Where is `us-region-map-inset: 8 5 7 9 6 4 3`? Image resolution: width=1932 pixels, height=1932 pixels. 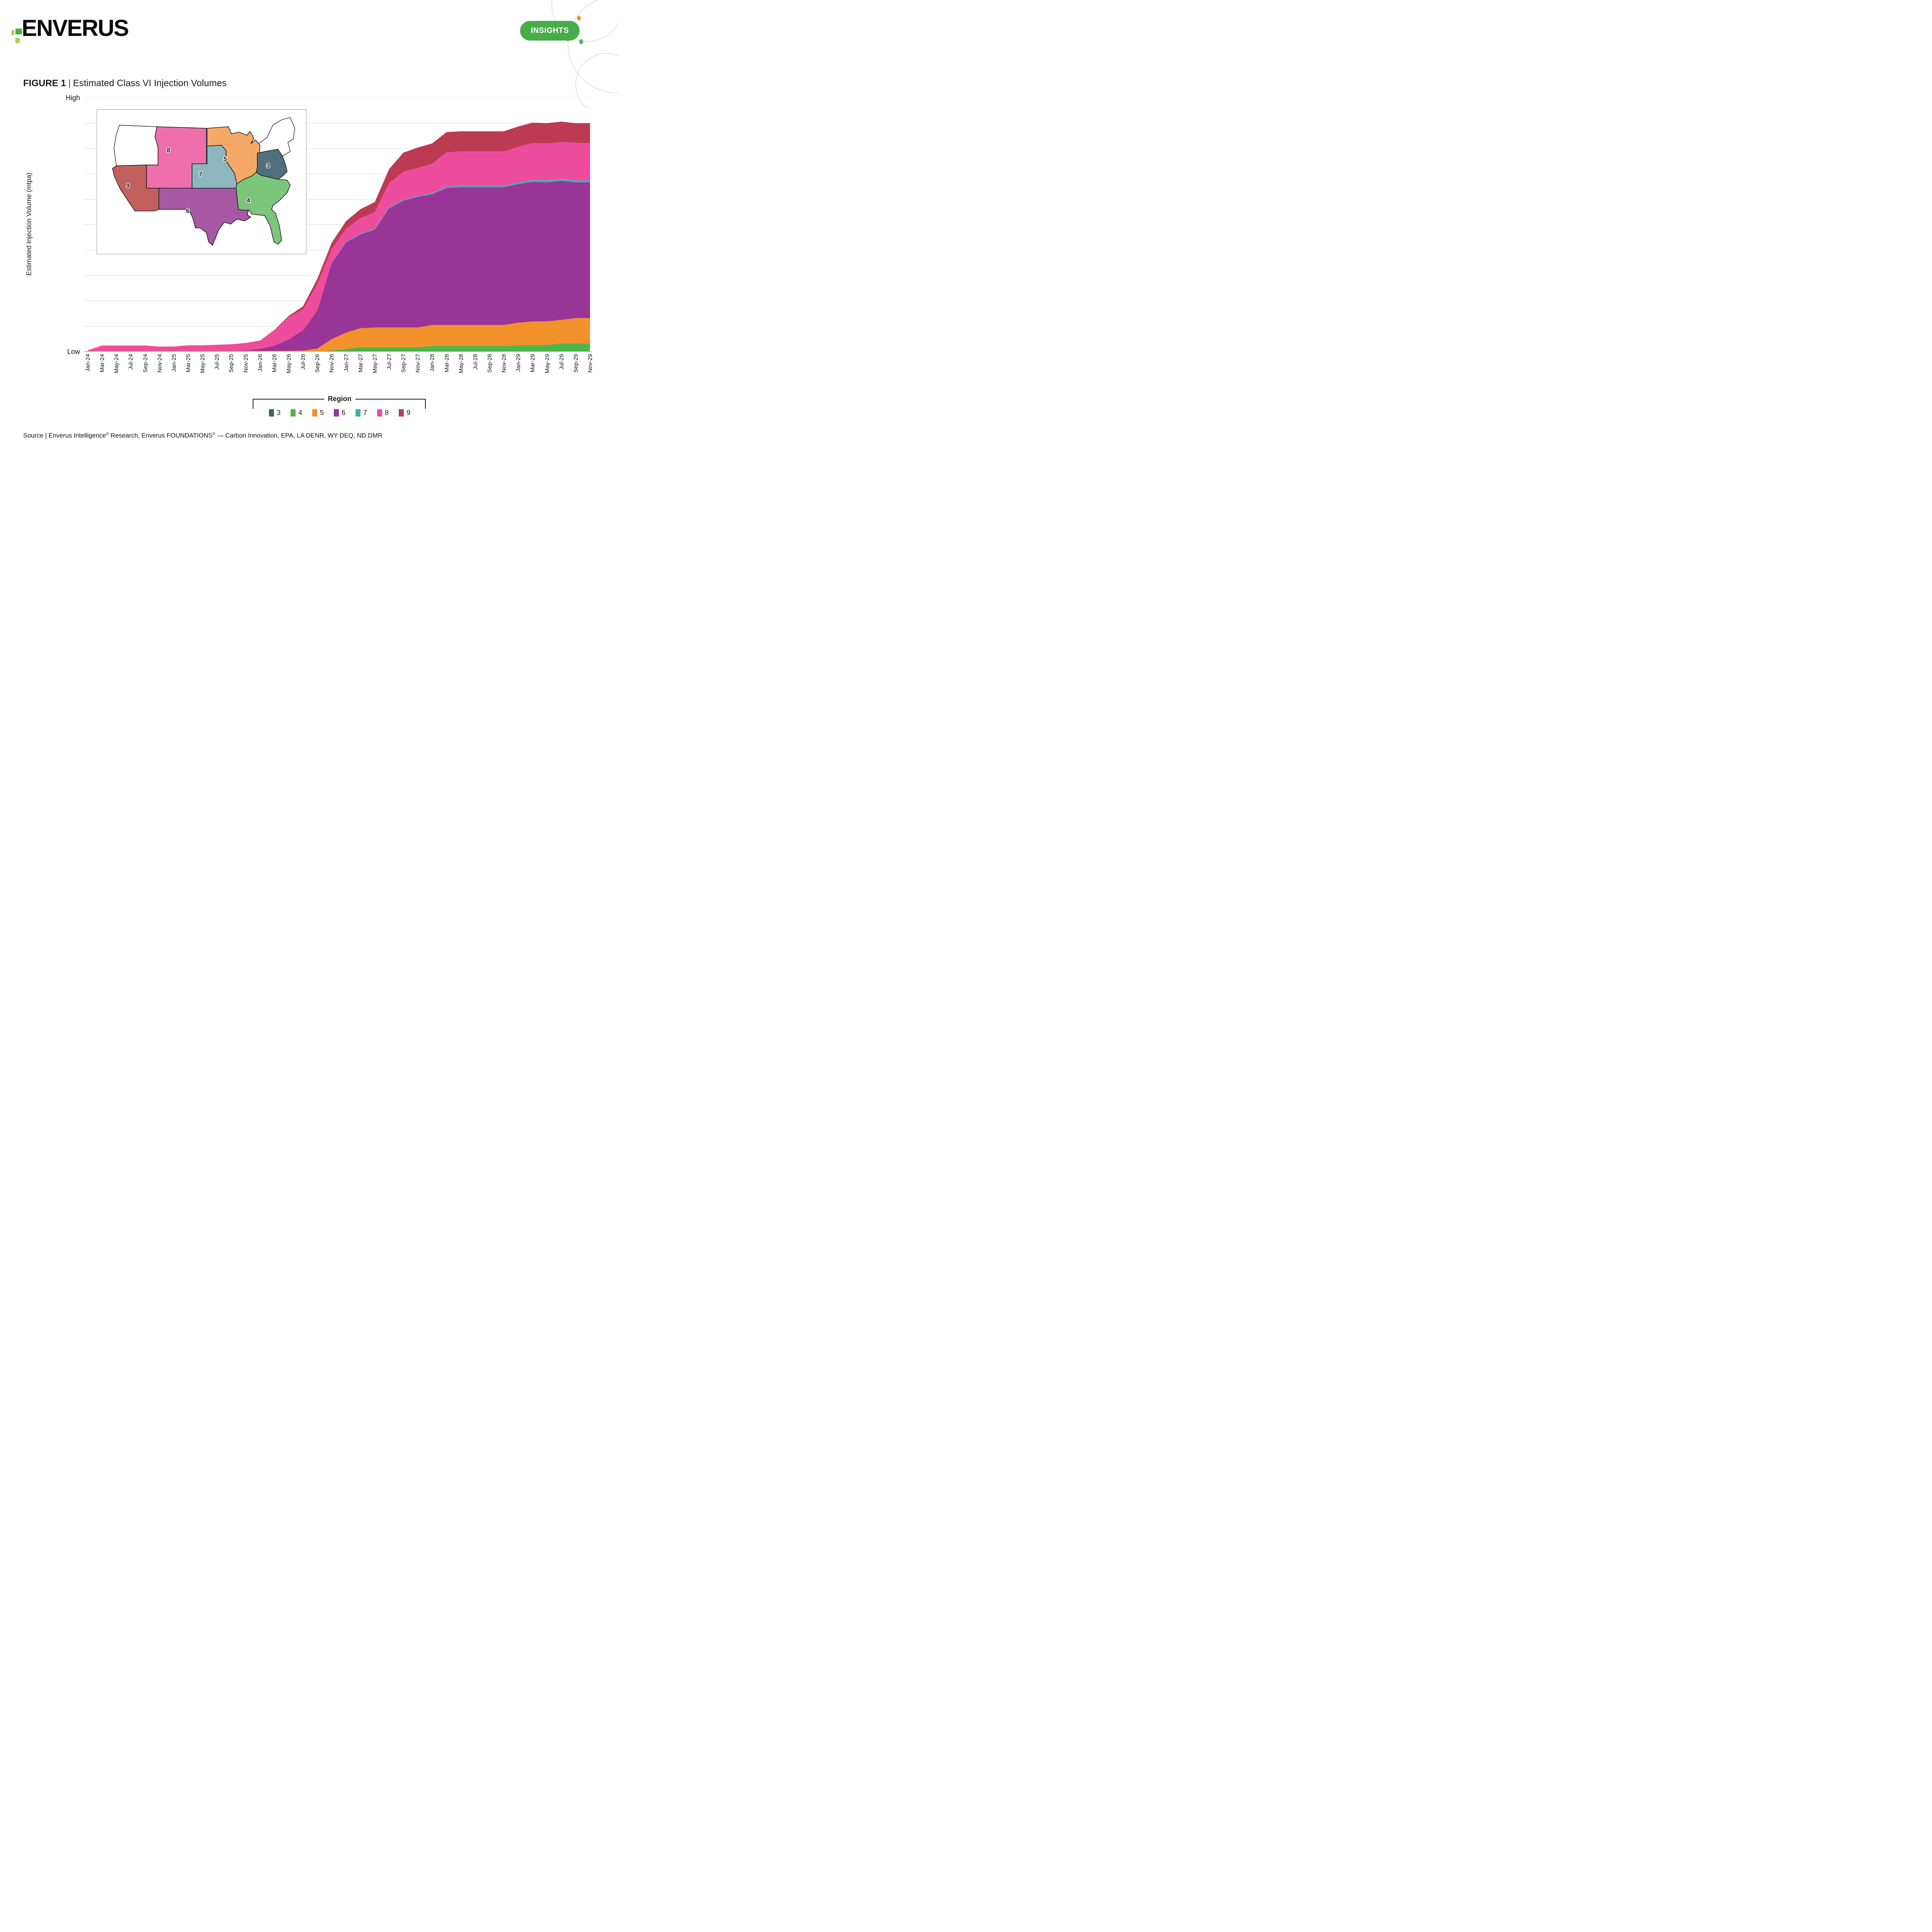
us-region-map-inset: 8 5 7 9 6 4 3 is located at coordinates (202, 182).